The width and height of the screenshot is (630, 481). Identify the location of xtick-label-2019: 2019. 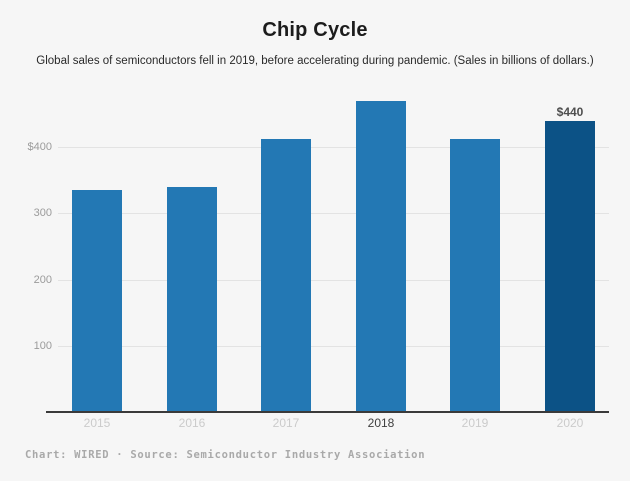
(475, 423).